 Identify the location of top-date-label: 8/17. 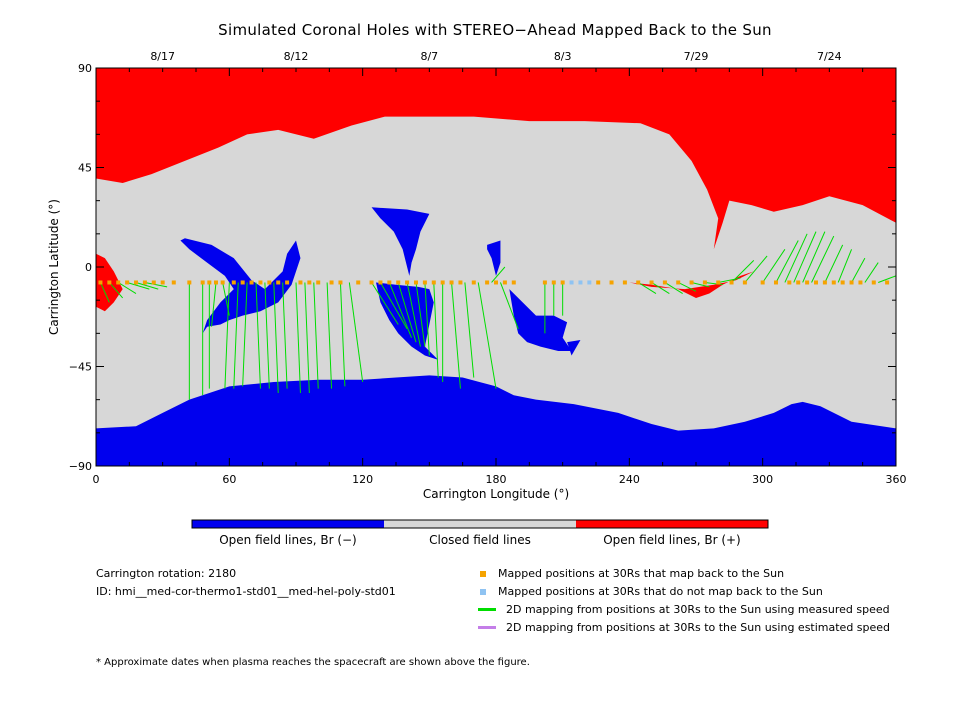
(162, 56).